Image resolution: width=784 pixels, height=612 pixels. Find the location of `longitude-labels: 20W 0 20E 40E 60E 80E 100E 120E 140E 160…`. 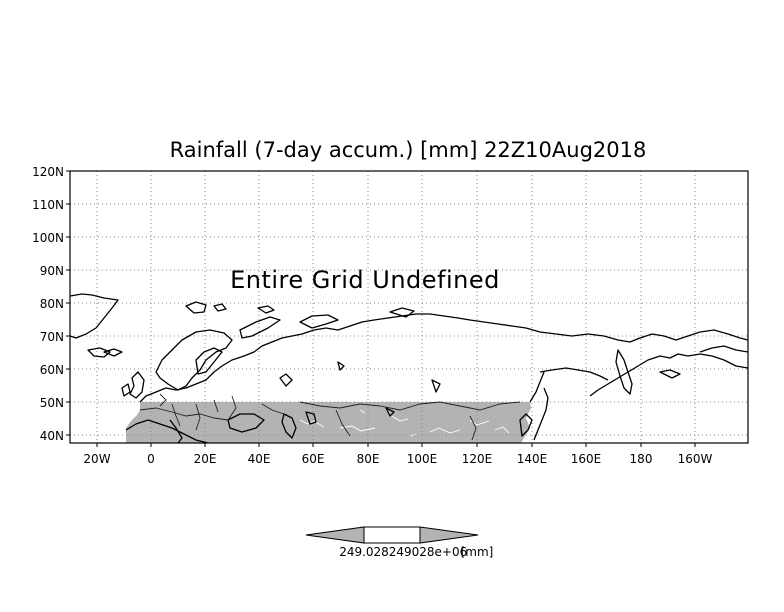

longitude-labels: 20W 0 20E 40E 60E 80E 100E 120E 140E 160… is located at coordinates (397, 459).